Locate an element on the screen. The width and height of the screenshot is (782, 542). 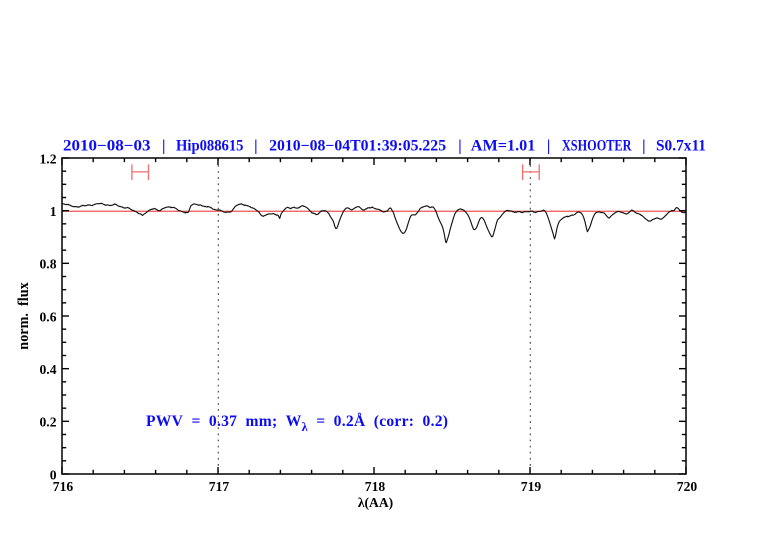
svg-text:PWV = 0.37 mm; Wλ = 0.2Å: PWV = 0.37 mm; Wλ = 0.2Å (corr: 0.2) is located at coordinates (297, 423).